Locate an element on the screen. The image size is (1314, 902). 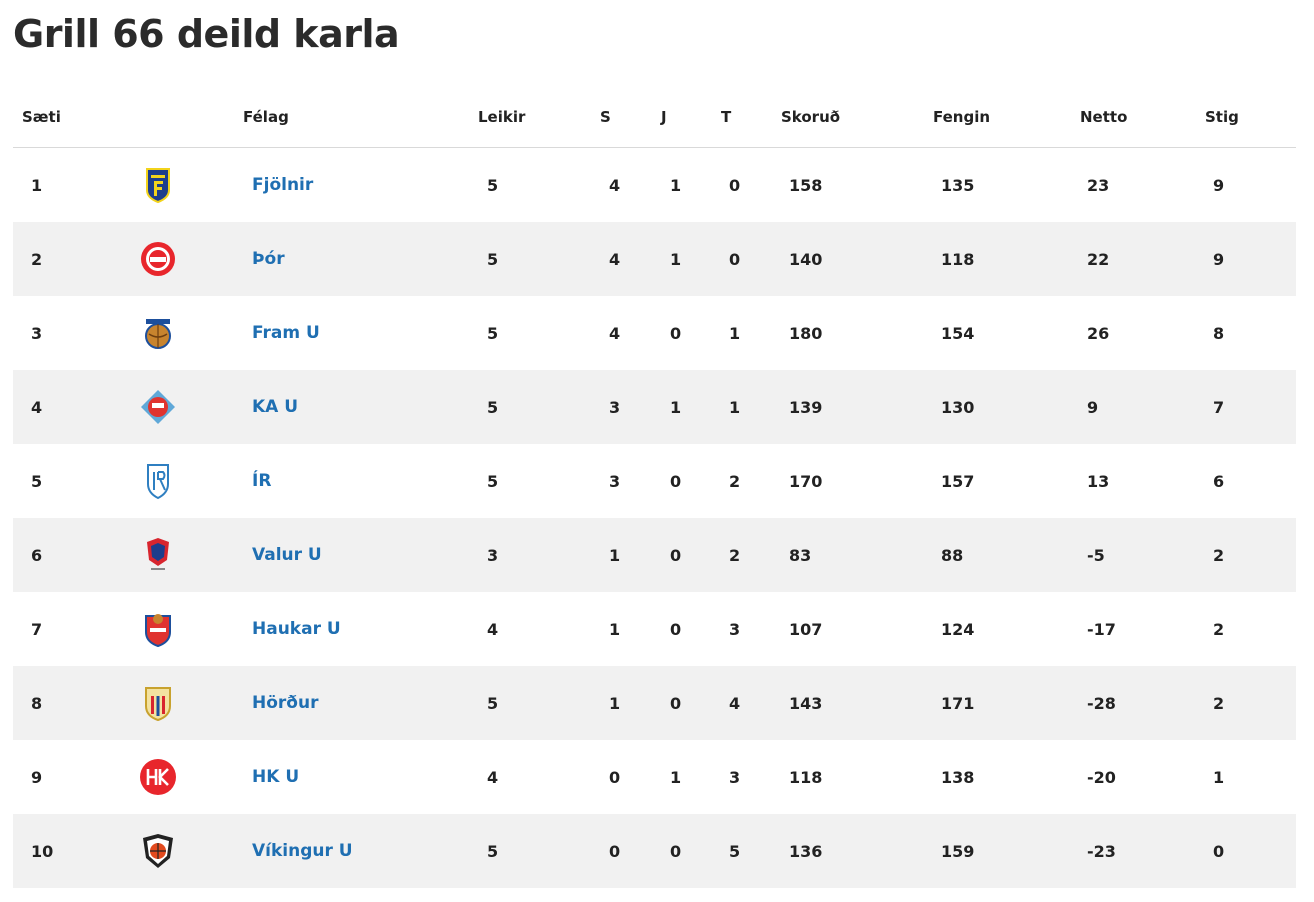
net-cell: -5 is located at coordinates (1096, 555).